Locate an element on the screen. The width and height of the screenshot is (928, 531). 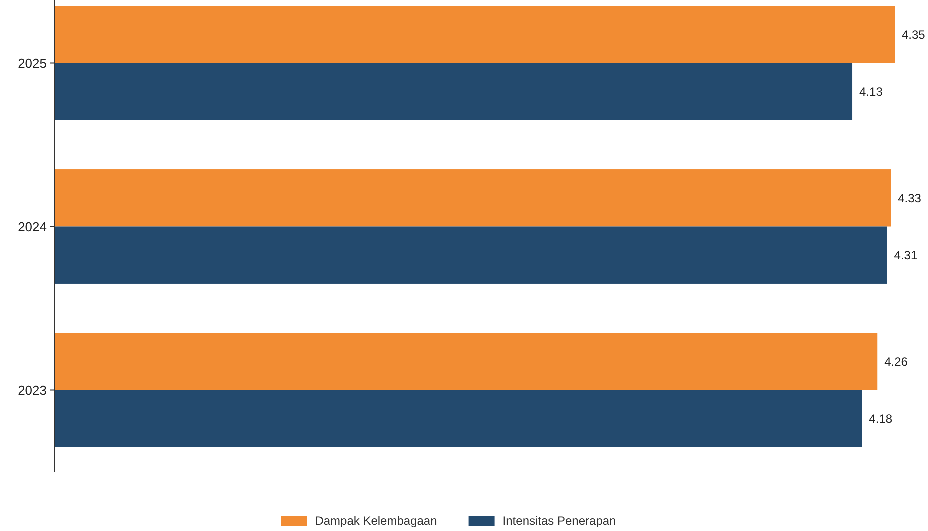
data-label: 4.13 is located at coordinates (872, 92).